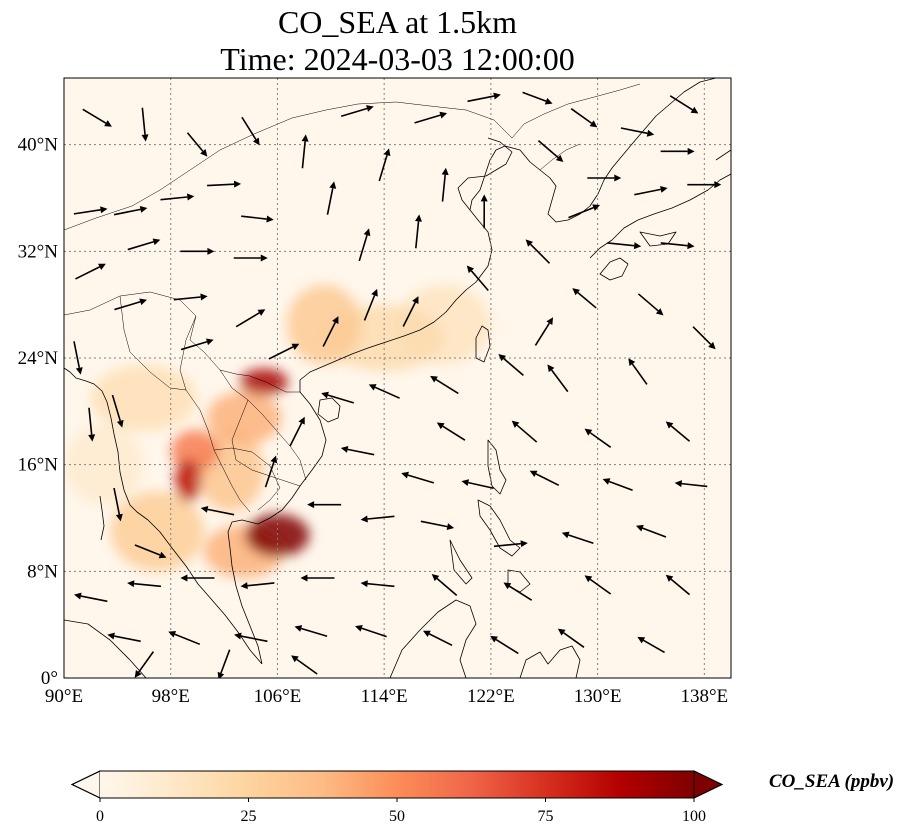 The image size is (916, 836). I want to click on x-tick-label: 98°E, so click(171, 696).